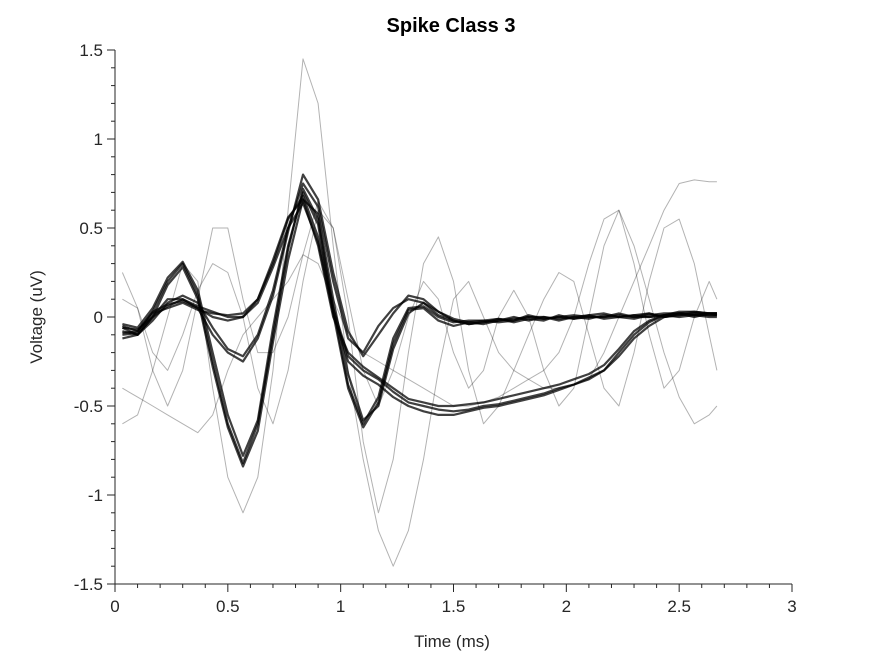 This screenshot has height=661, width=875. I want to click on x-tick-label: 0, so click(114, 606).